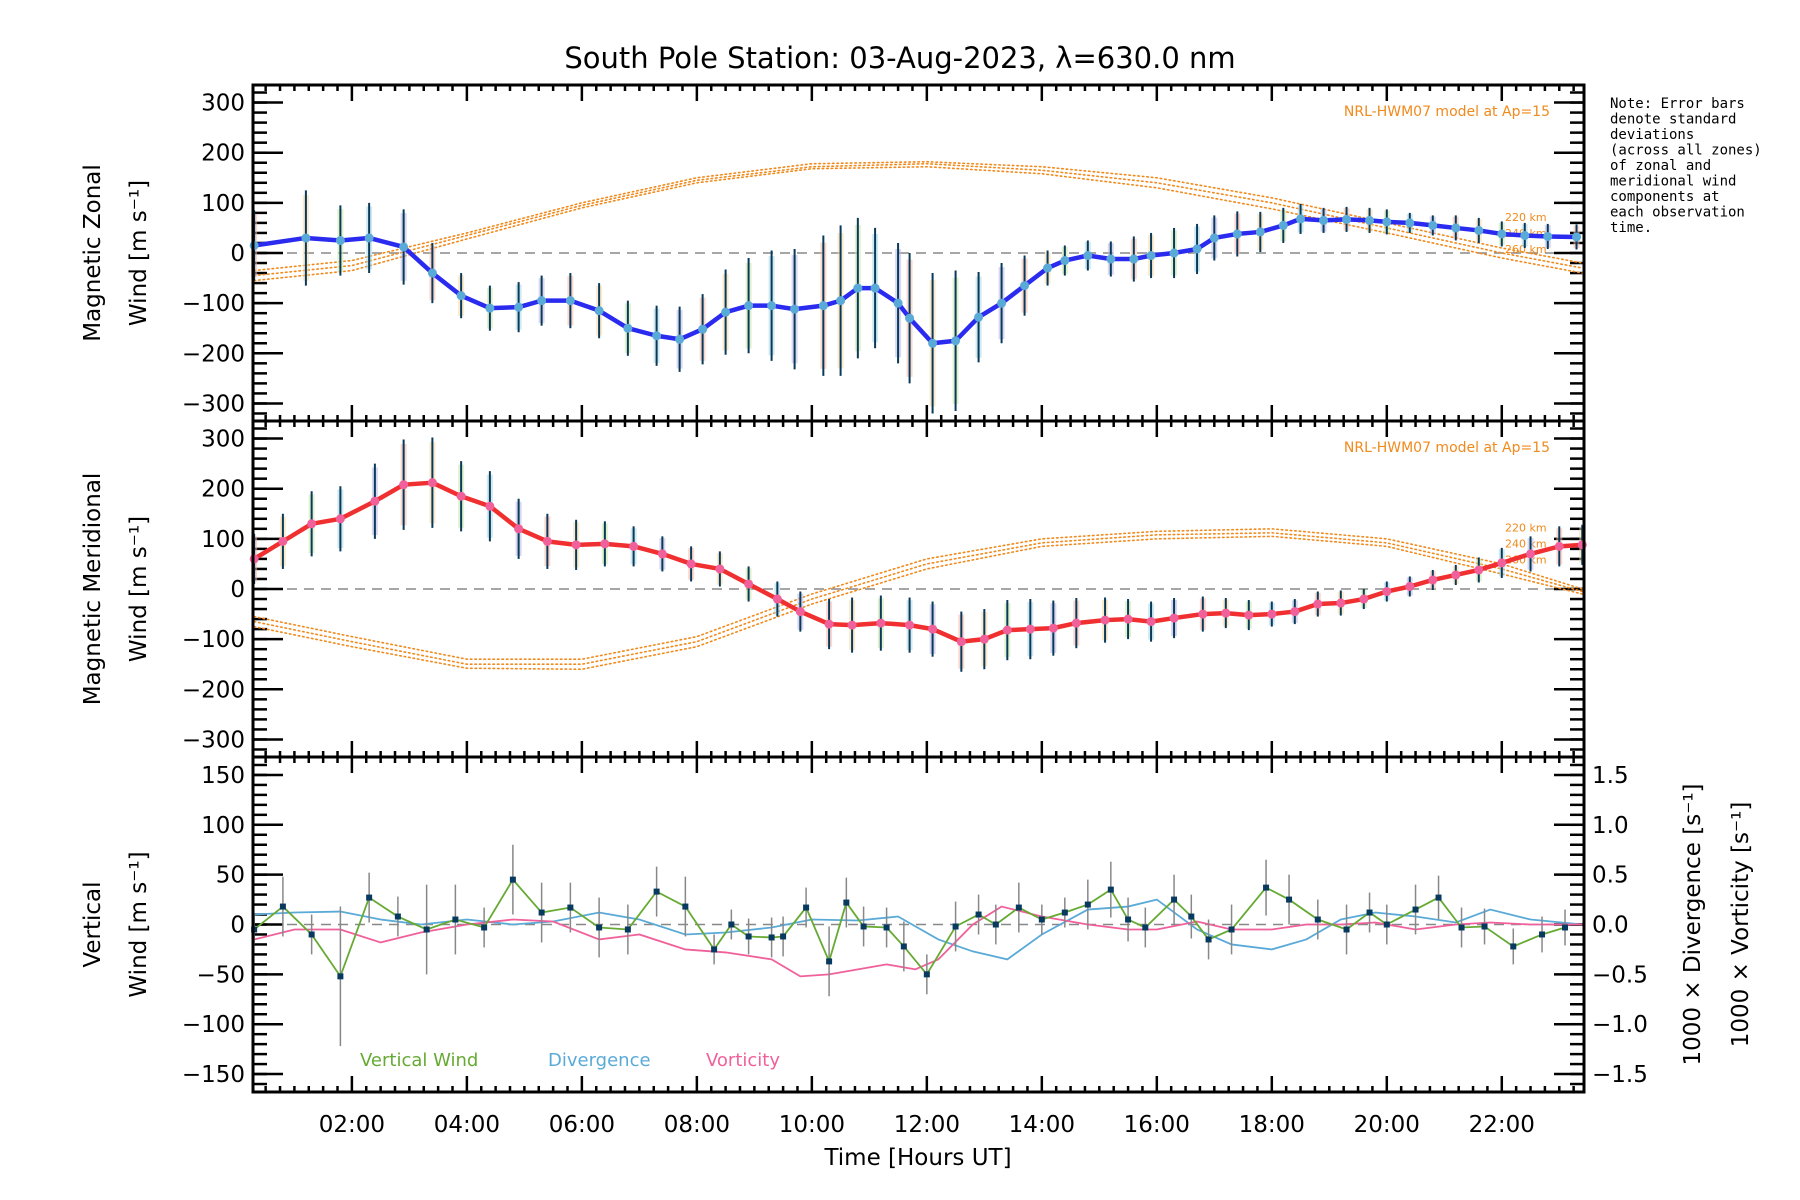  What do you see at coordinates (213, 1075) in the screenshot?
I see `y-tick-label: −150` at bounding box center [213, 1075].